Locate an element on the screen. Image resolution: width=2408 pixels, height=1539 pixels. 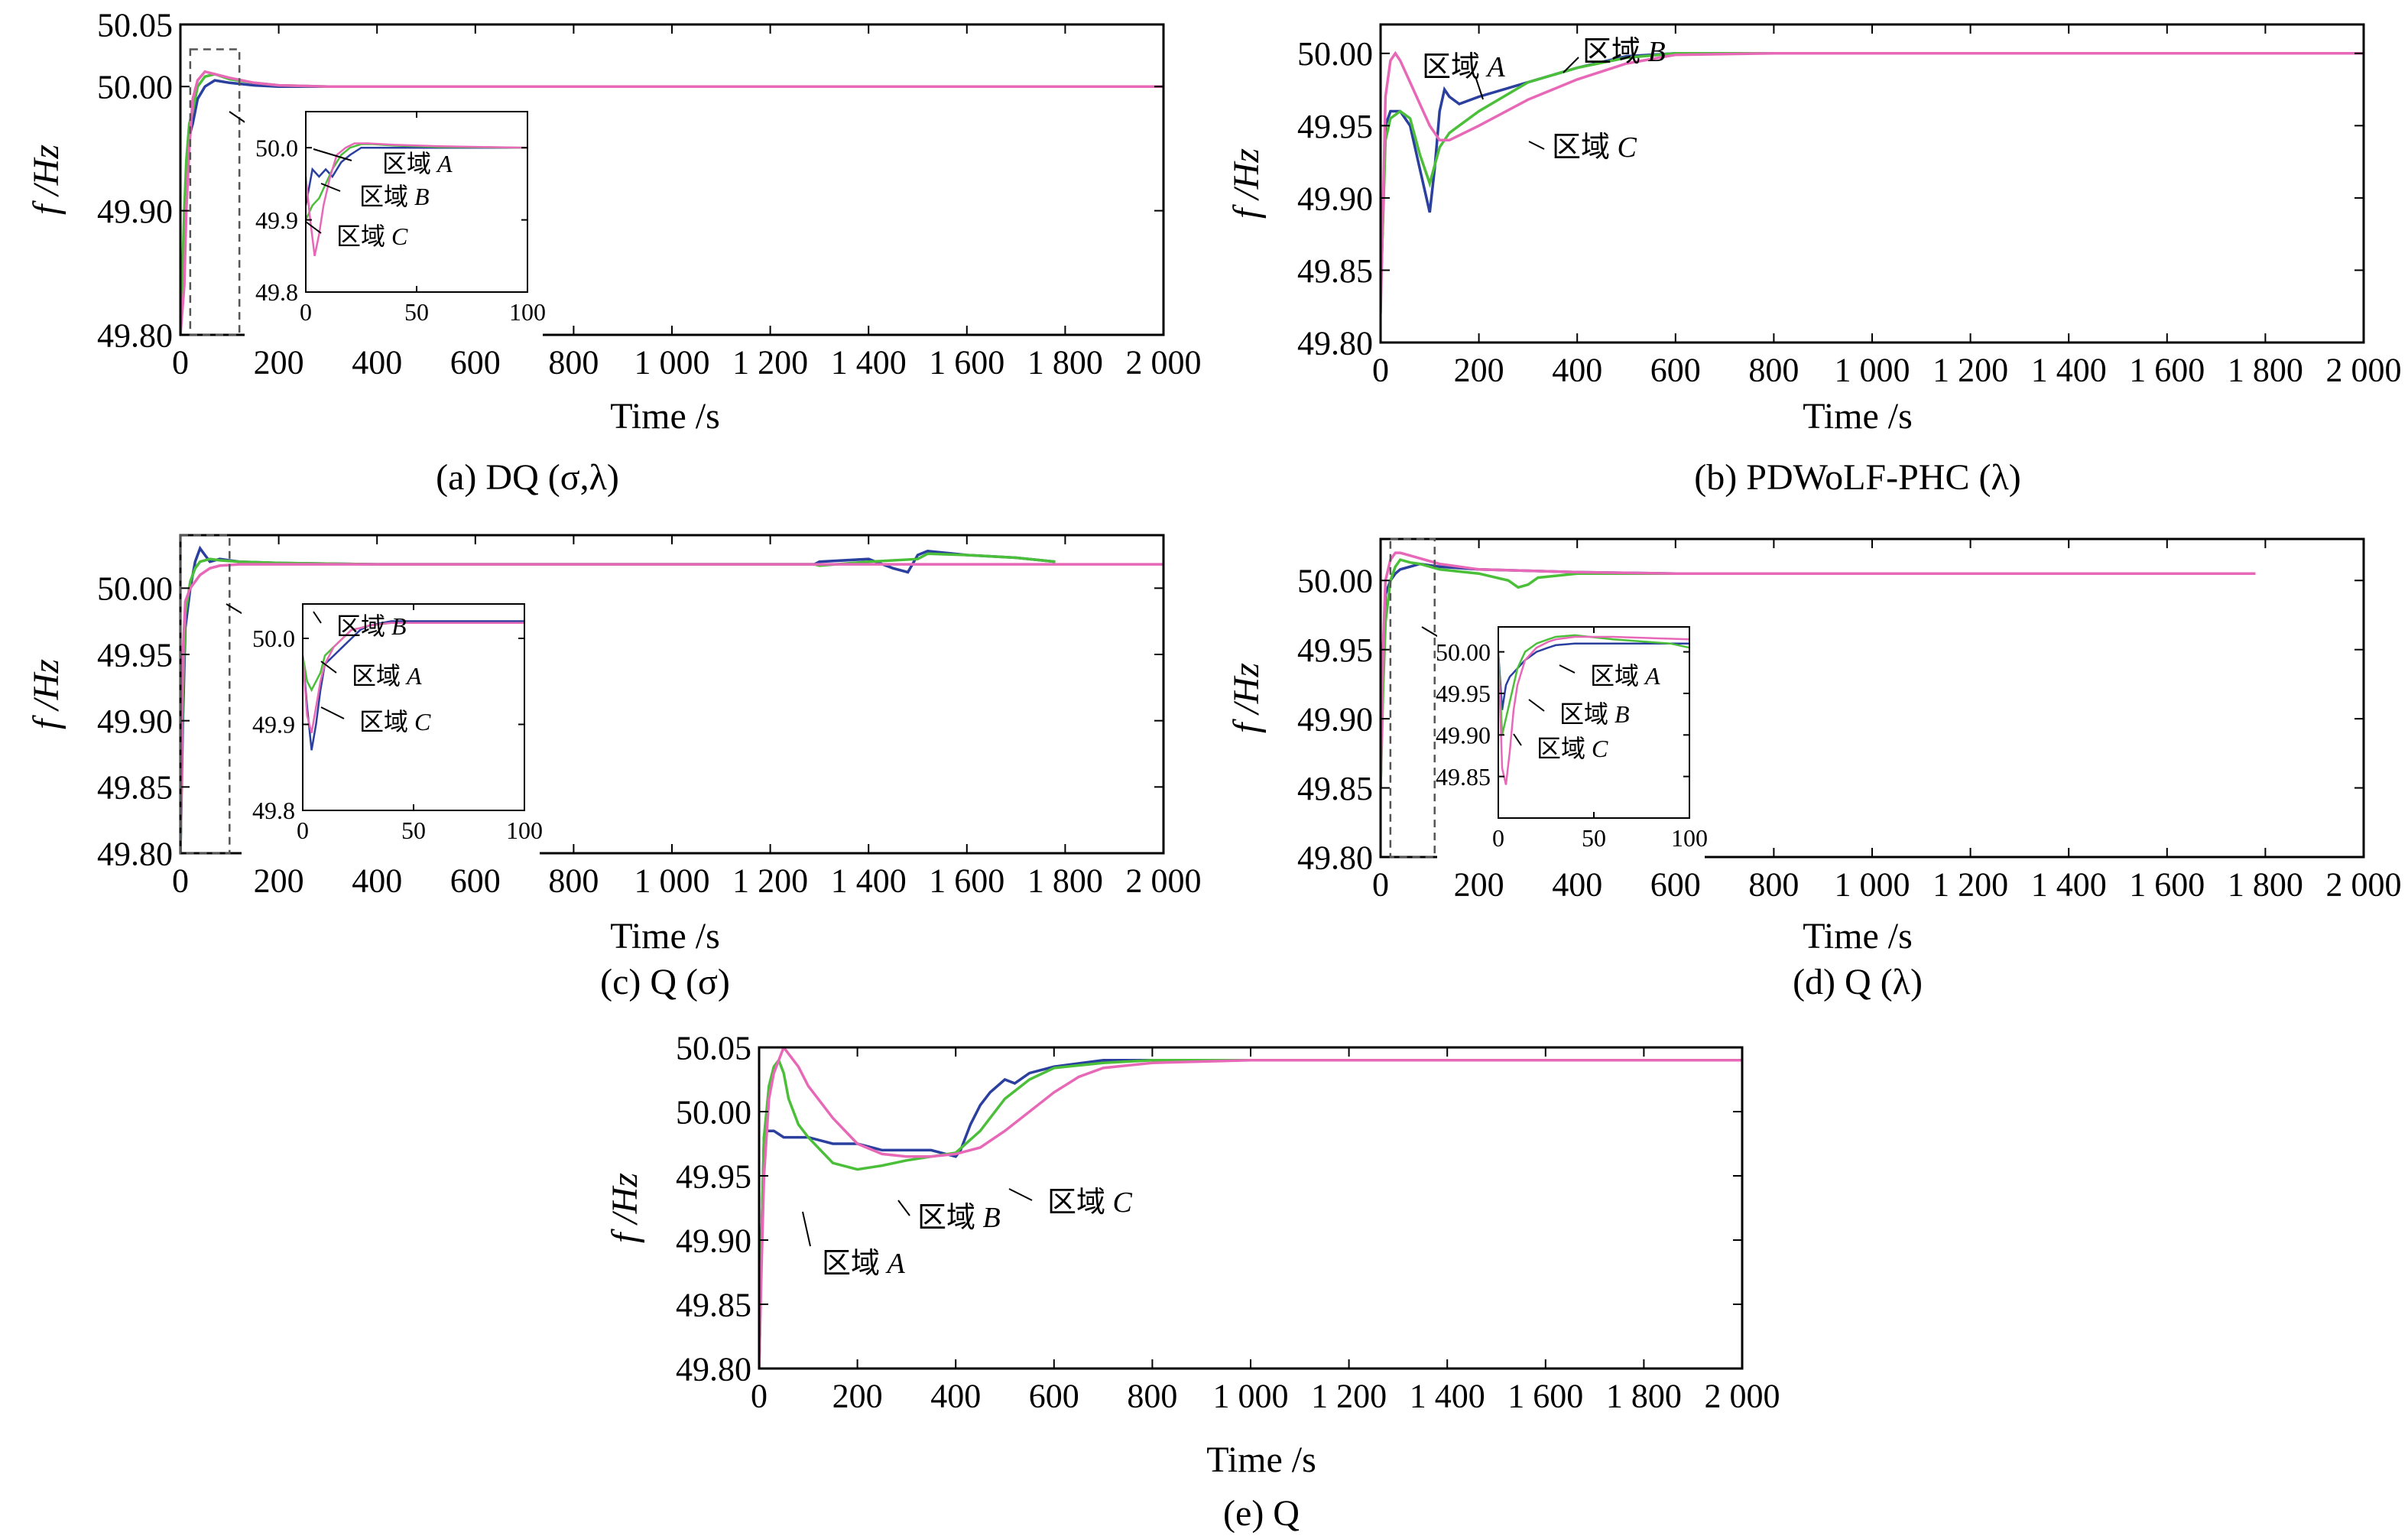
inset-background is located at coordinates (391, 726).